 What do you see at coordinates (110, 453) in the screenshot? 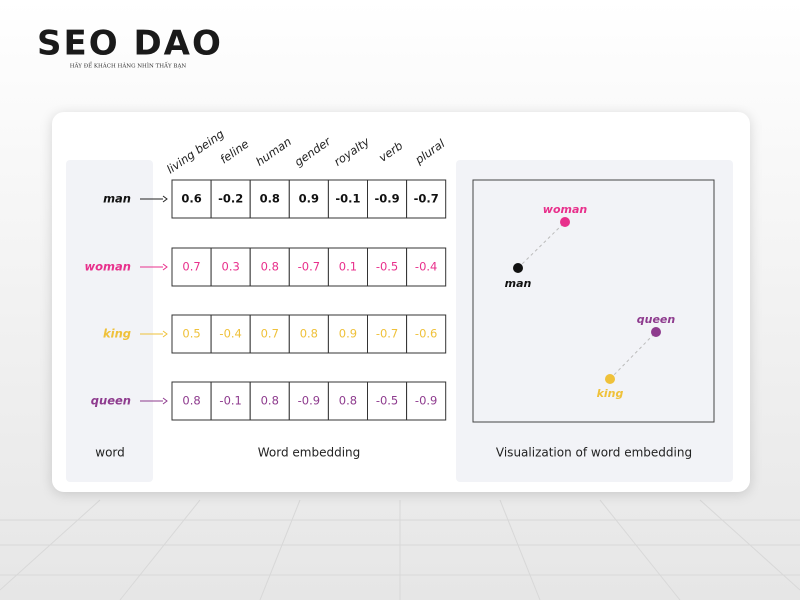
I see `panel-label: word` at bounding box center [110, 453].